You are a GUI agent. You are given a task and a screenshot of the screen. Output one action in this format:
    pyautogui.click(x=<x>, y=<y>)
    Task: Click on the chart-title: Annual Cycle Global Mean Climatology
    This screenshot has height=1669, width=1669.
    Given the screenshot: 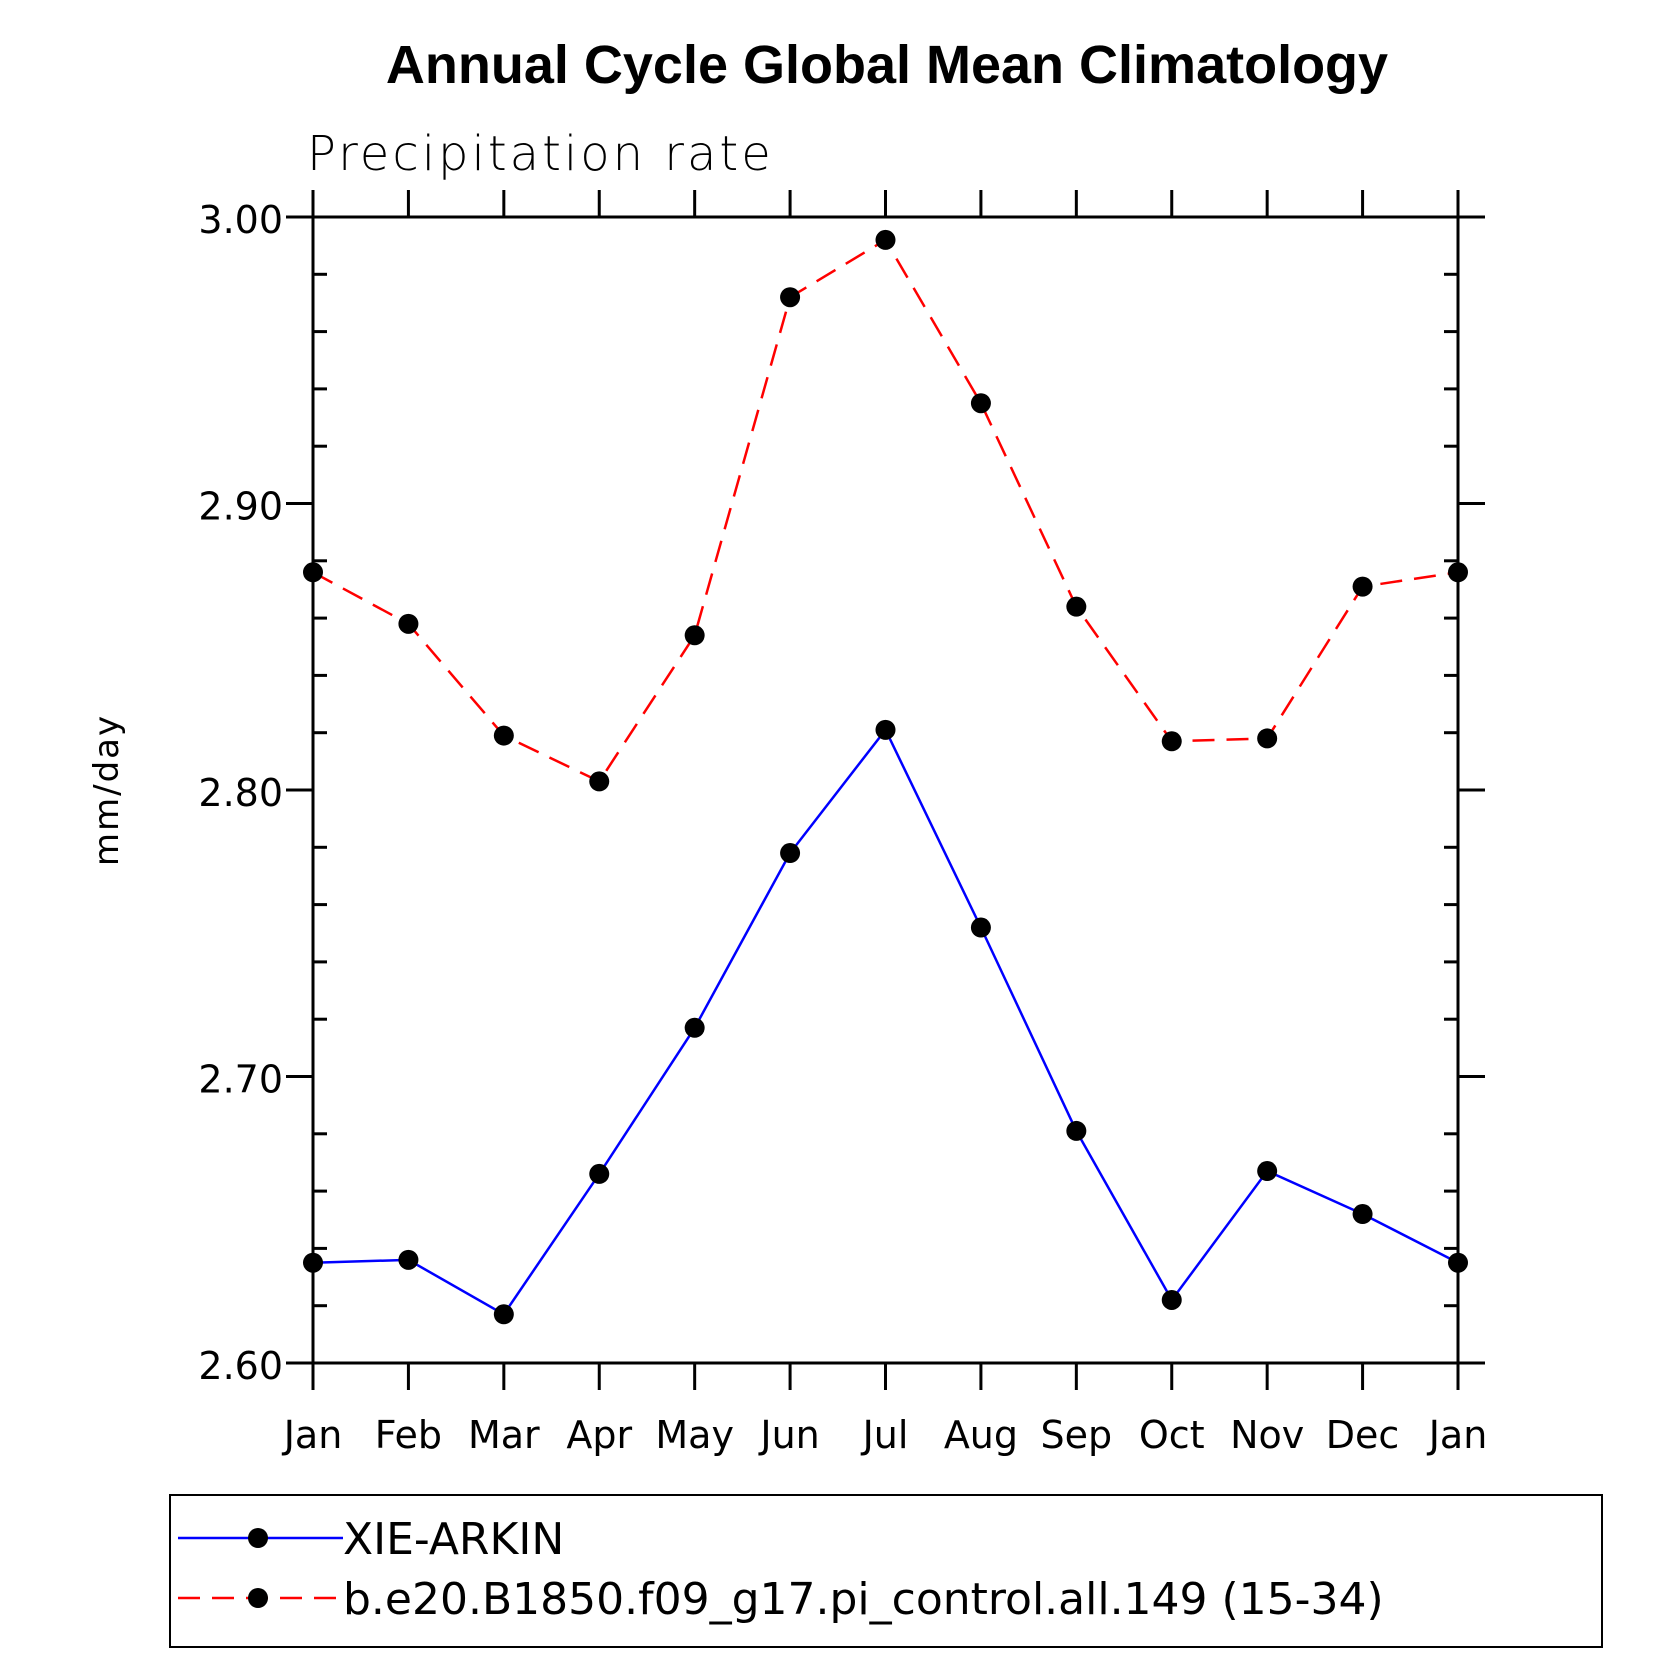 What is the action you would take?
    pyautogui.click(x=887, y=65)
    